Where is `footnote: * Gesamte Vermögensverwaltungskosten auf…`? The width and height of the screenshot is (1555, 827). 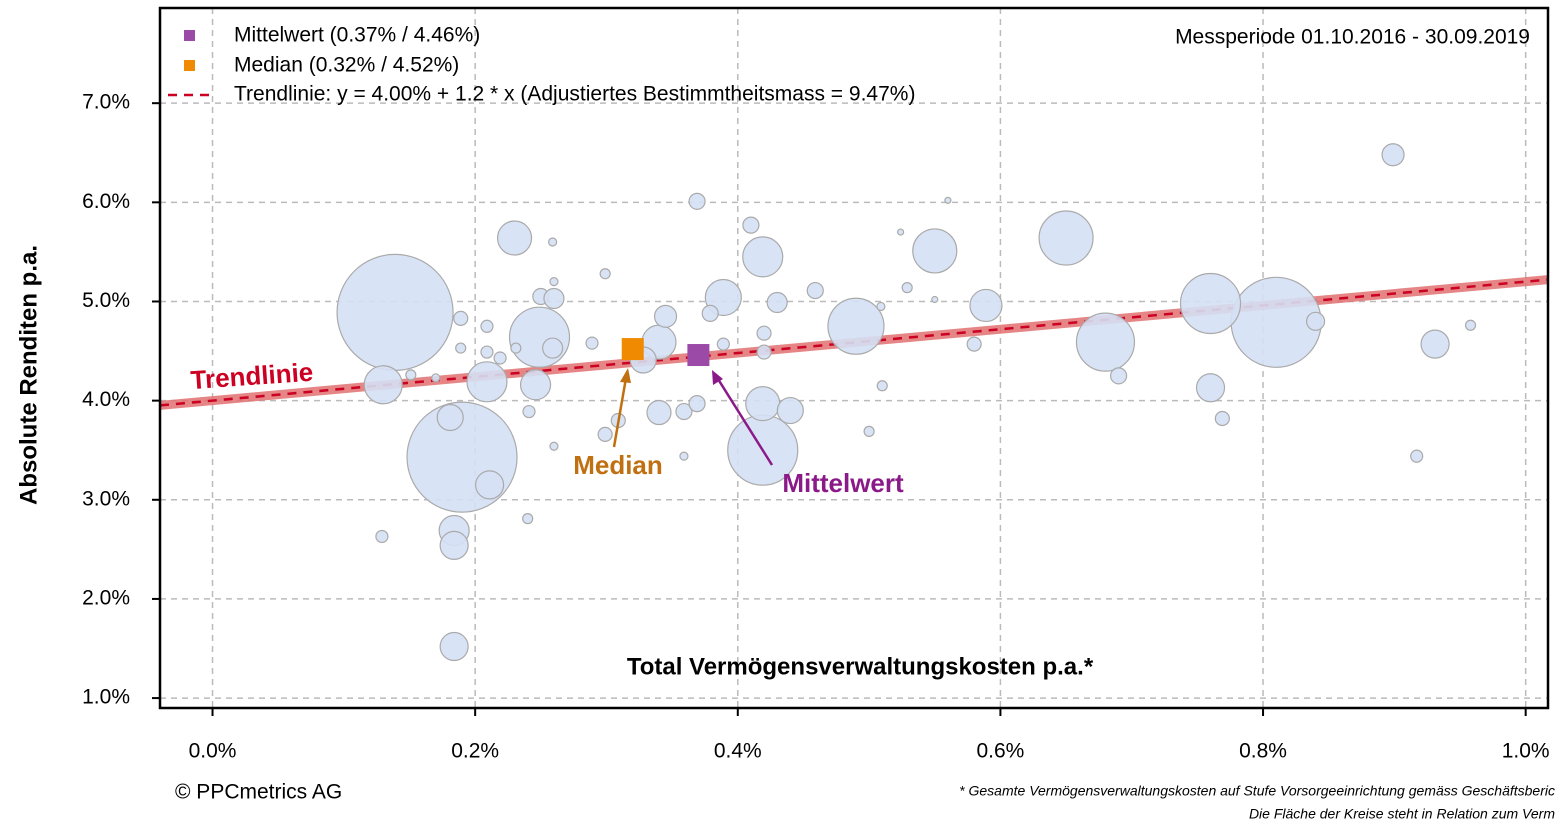 footnote: * Gesamte Vermögensverwaltungskosten auf… is located at coordinates (1257, 791).